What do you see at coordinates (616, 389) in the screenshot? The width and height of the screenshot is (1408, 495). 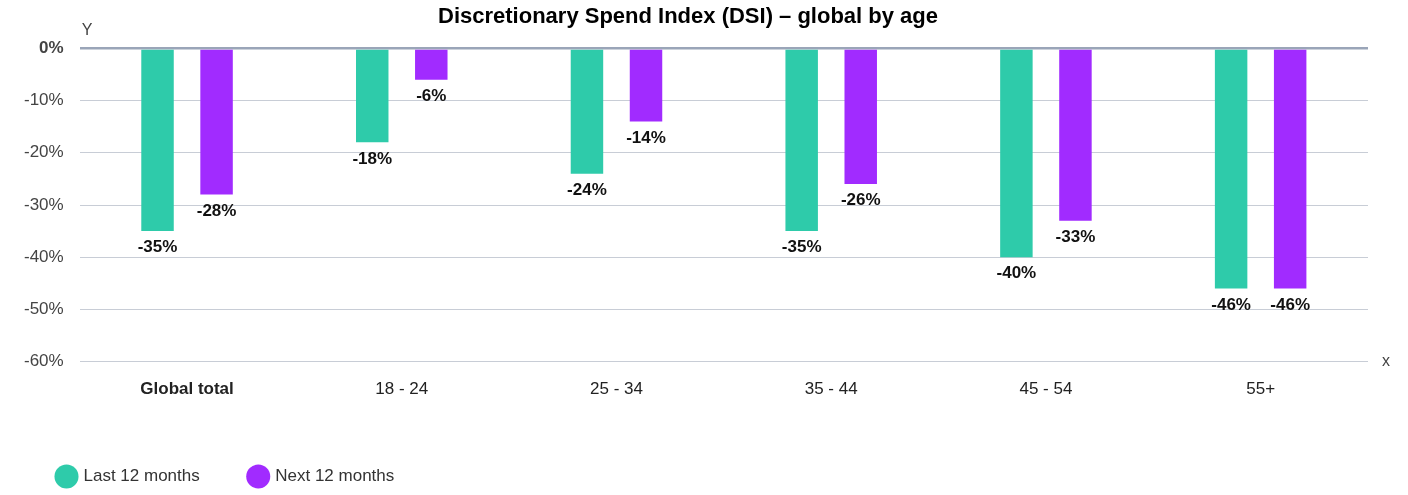 I see `x-tick-label: 25 - 34` at bounding box center [616, 389].